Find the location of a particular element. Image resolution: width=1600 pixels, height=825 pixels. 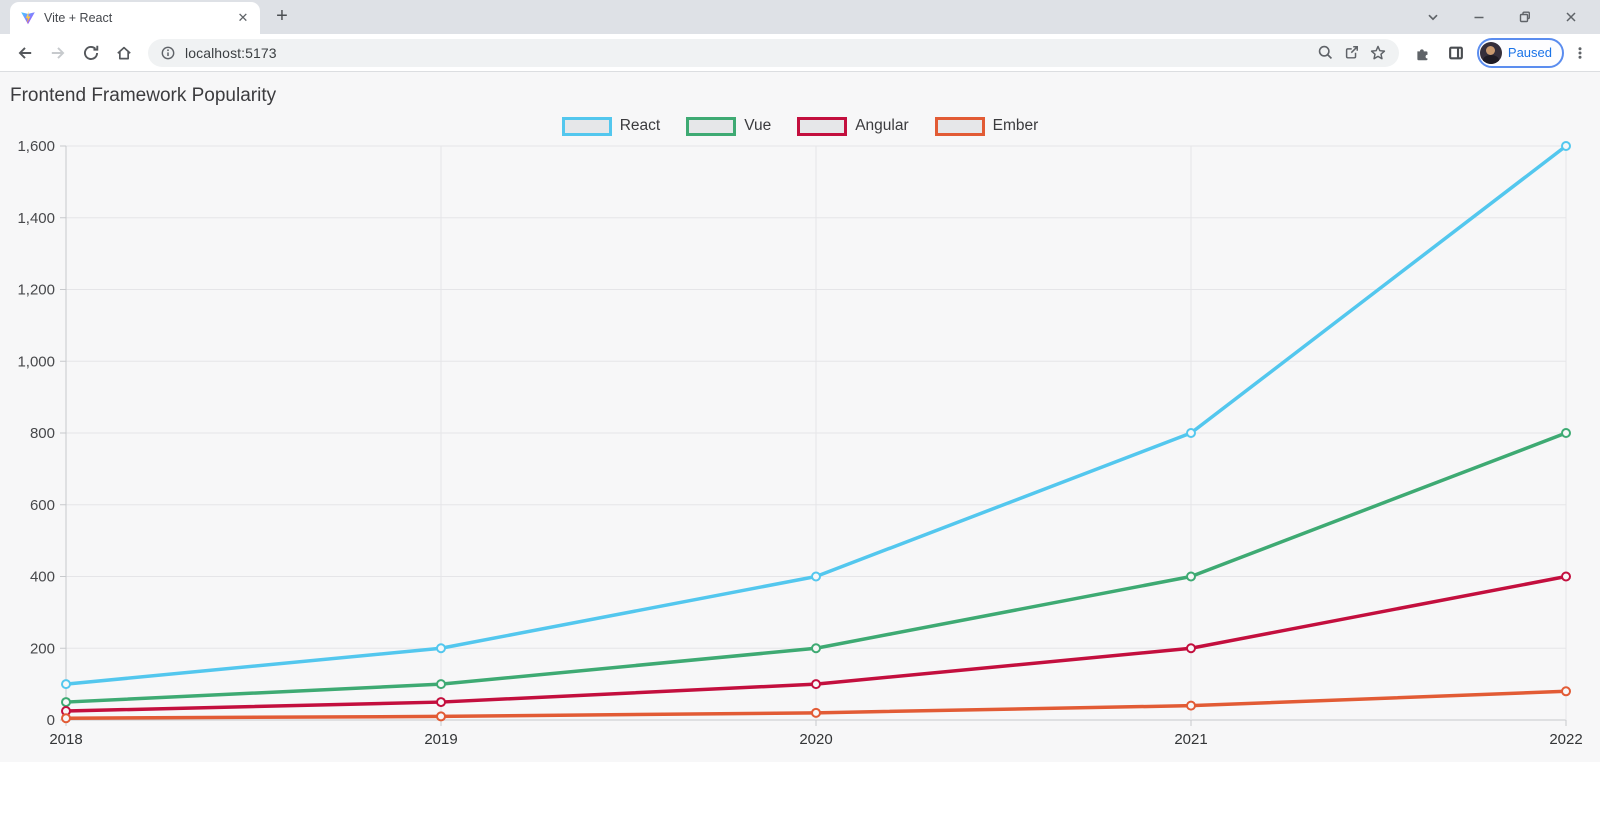

window-controls is located at coordinates (1502, 17).